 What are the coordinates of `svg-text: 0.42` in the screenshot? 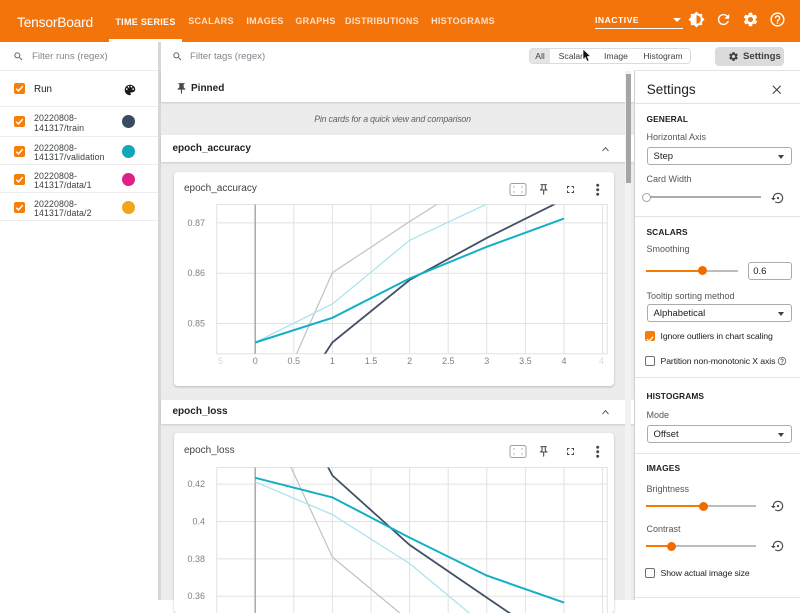 It's located at (196, 484).